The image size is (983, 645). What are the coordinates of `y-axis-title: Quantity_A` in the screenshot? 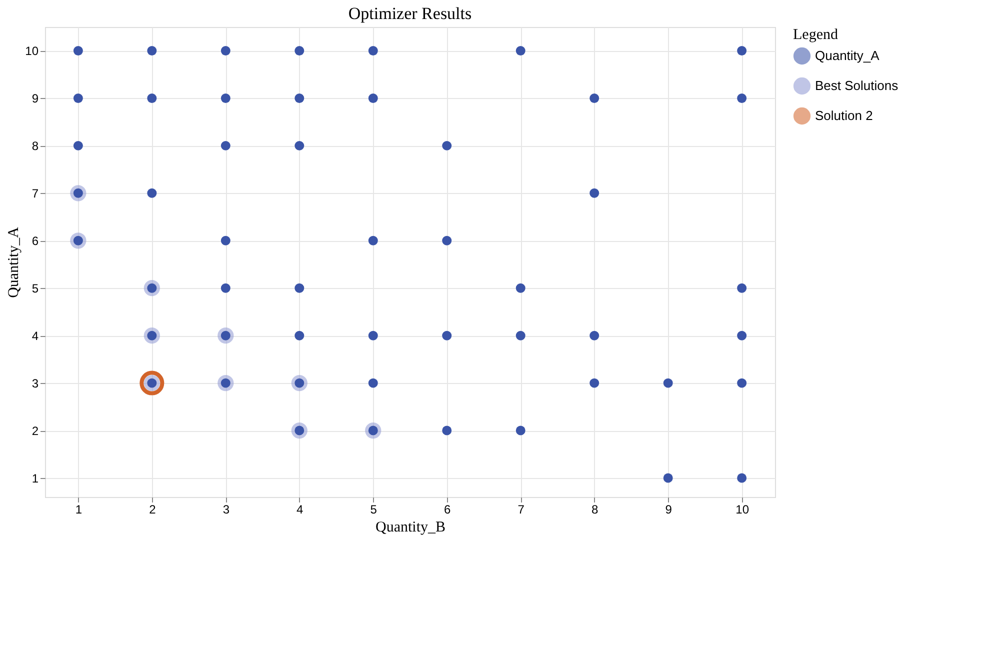 It's located at (14, 262).